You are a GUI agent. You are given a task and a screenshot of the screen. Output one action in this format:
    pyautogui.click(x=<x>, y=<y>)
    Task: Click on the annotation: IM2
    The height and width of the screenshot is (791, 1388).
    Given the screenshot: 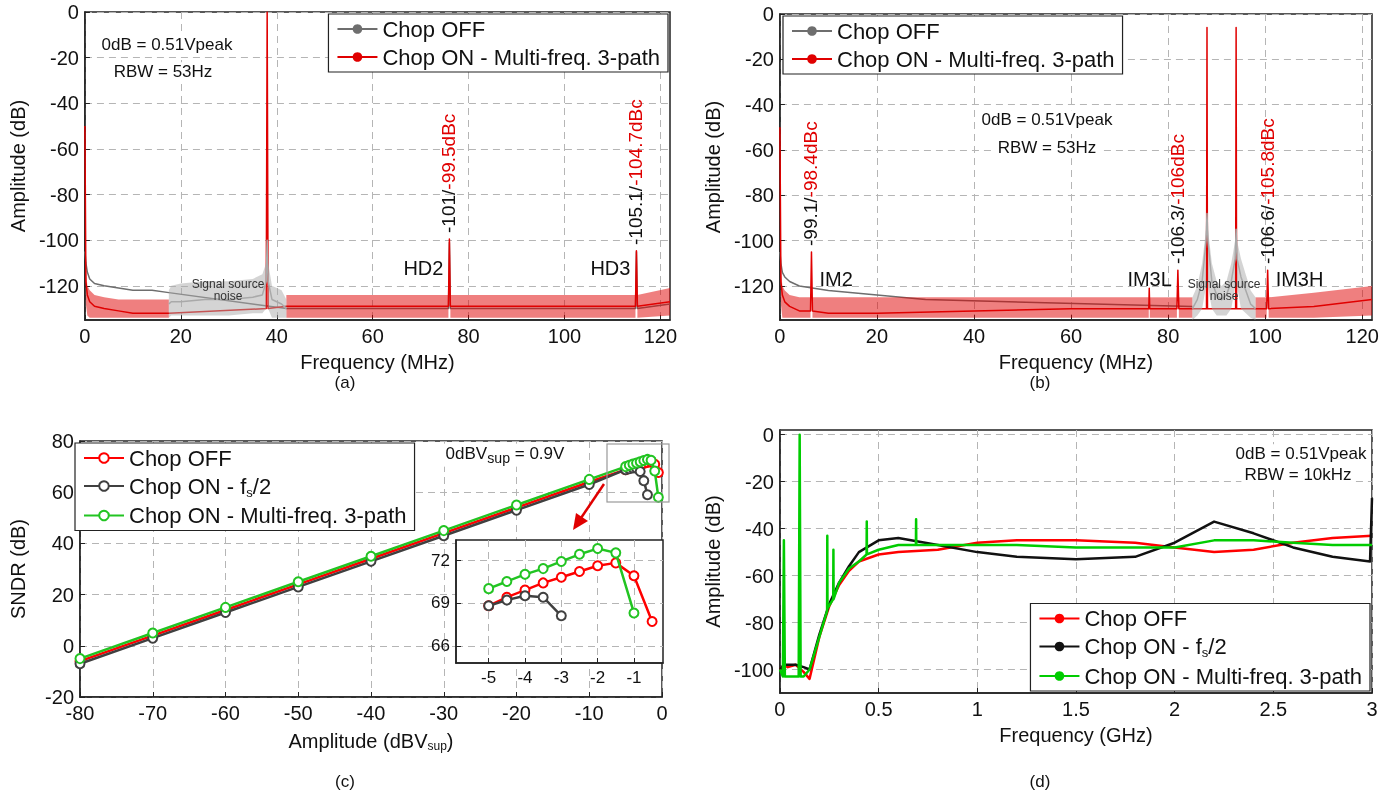 What is the action you would take?
    pyautogui.click(x=836, y=279)
    